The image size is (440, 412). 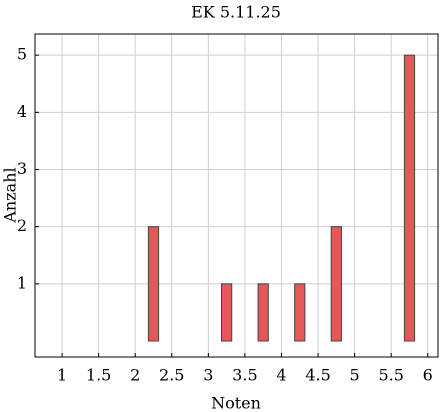 I want to click on x-tick-label: 5.5, so click(x=390, y=375).